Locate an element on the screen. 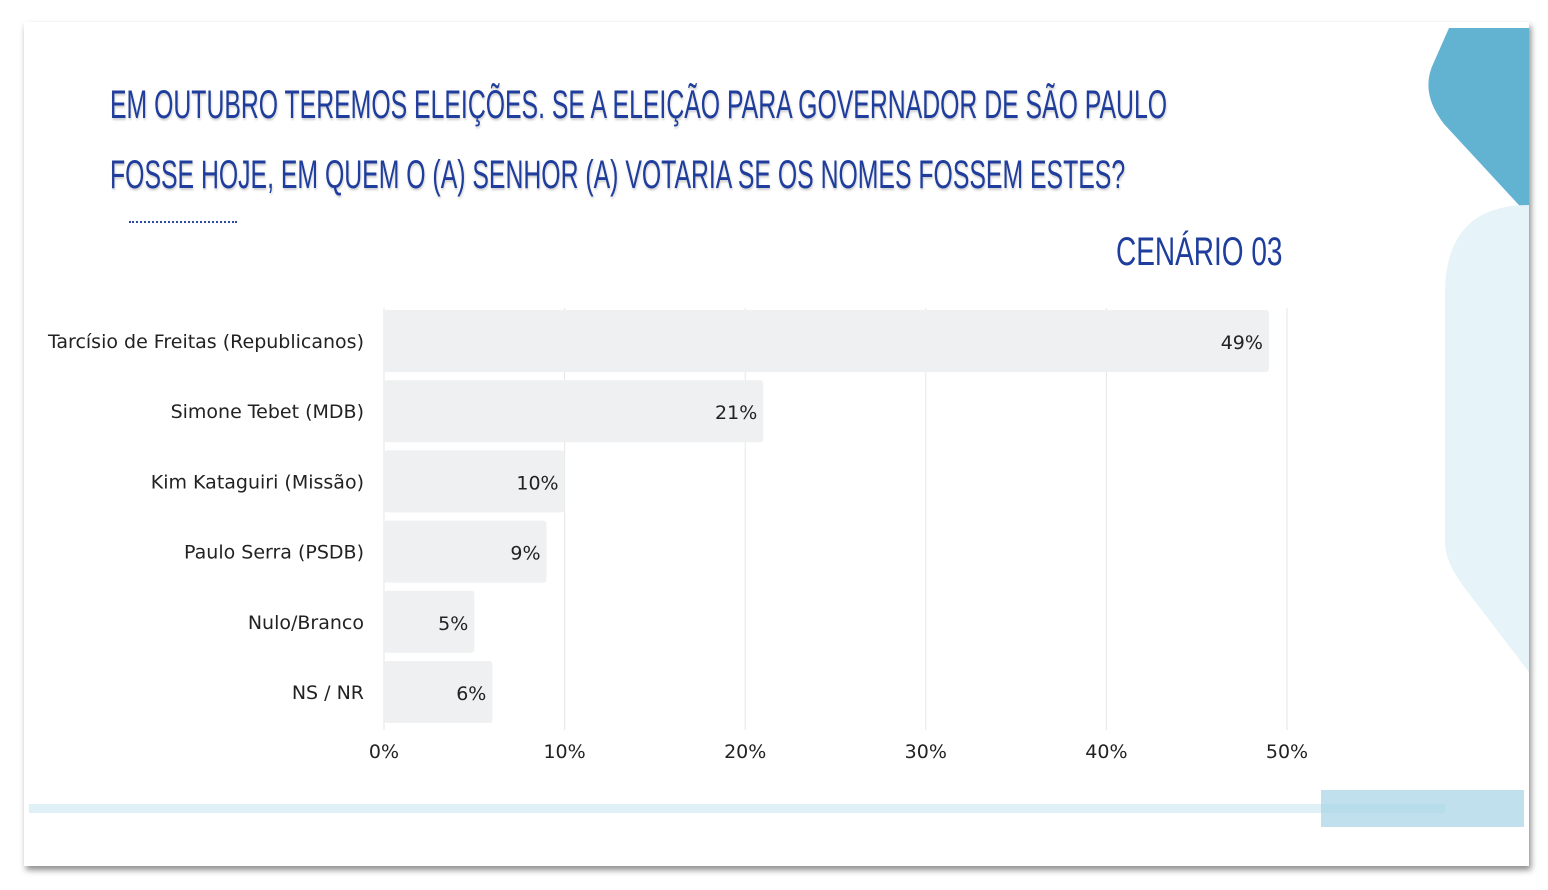 The image size is (1548, 890). x-tick-label: 30% is located at coordinates (926, 752).